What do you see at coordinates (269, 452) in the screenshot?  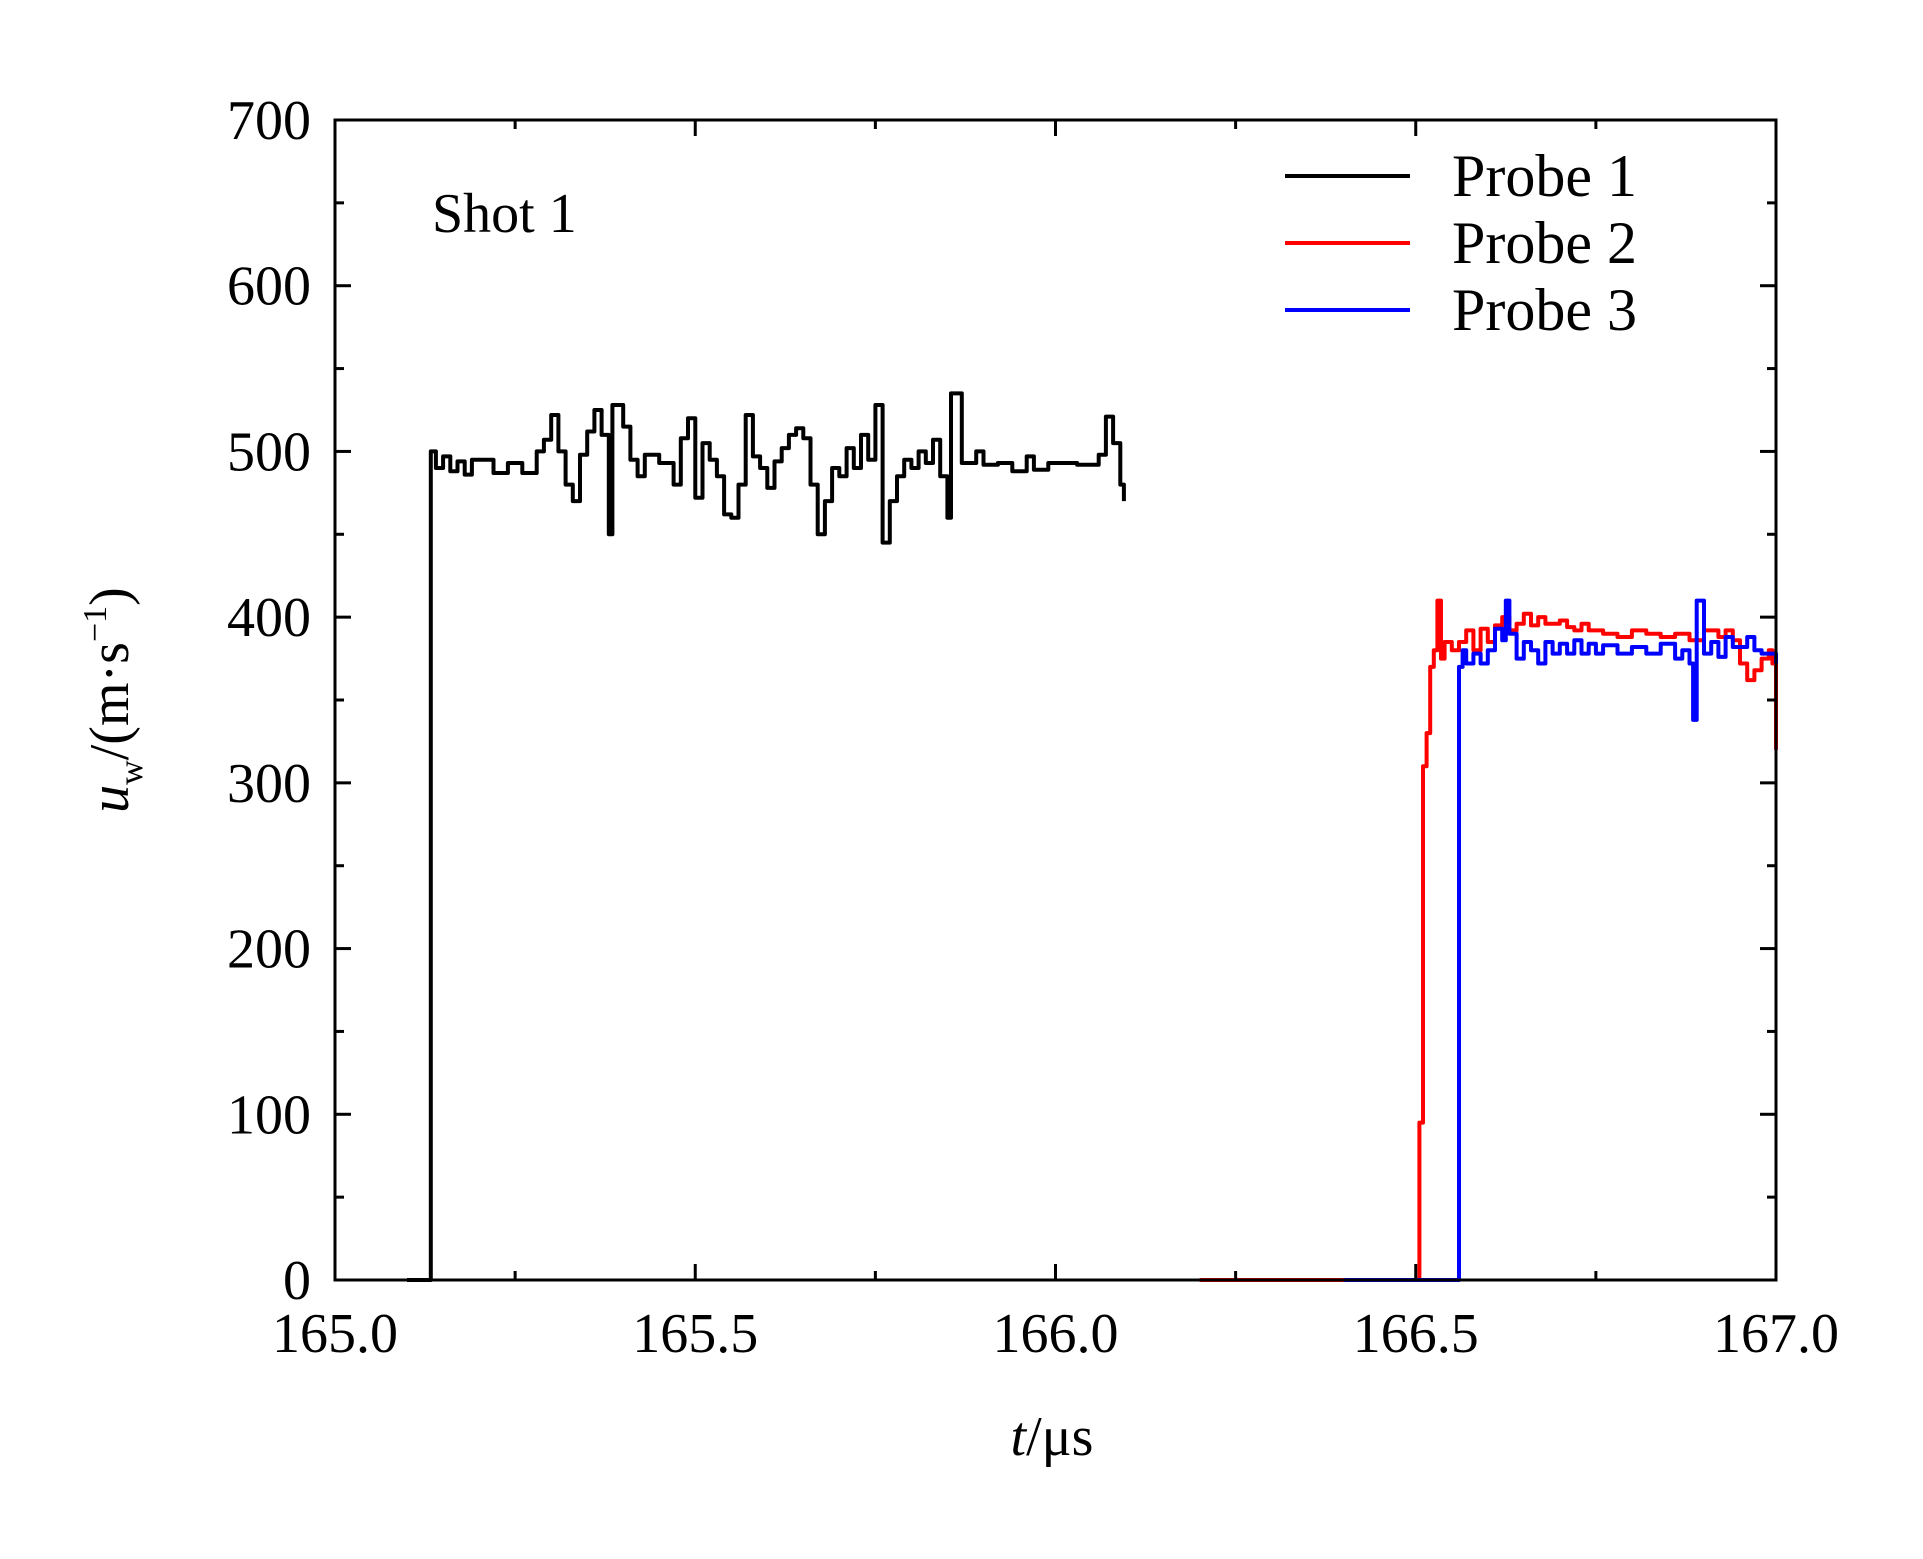 I see `y-tick-label: 500` at bounding box center [269, 452].